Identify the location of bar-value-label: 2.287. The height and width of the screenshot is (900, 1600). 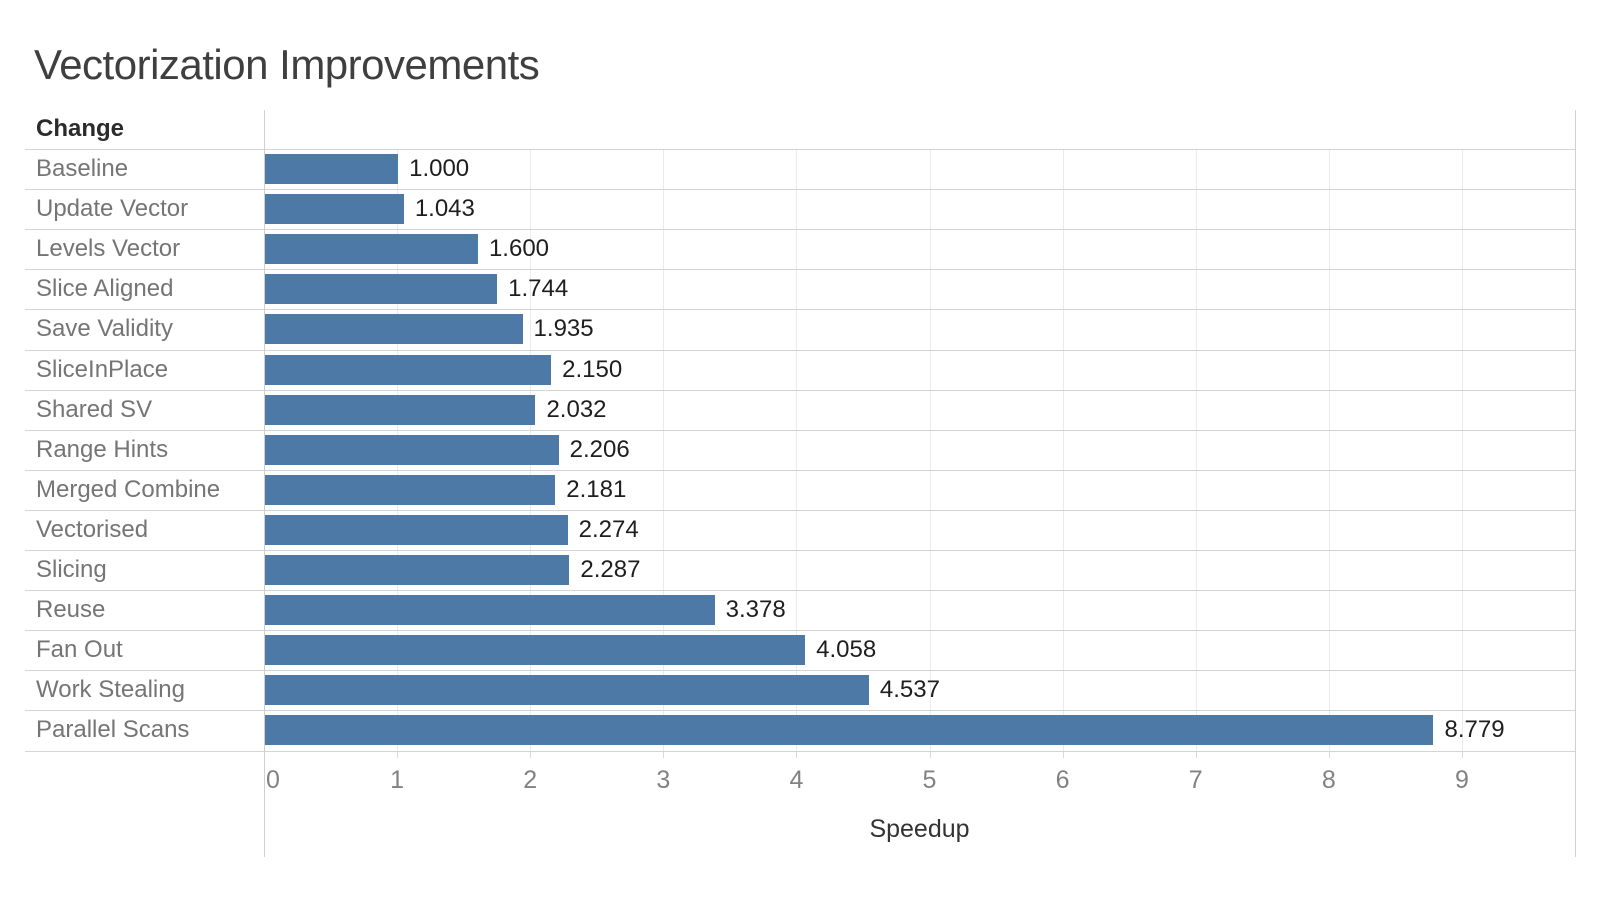
(610, 570).